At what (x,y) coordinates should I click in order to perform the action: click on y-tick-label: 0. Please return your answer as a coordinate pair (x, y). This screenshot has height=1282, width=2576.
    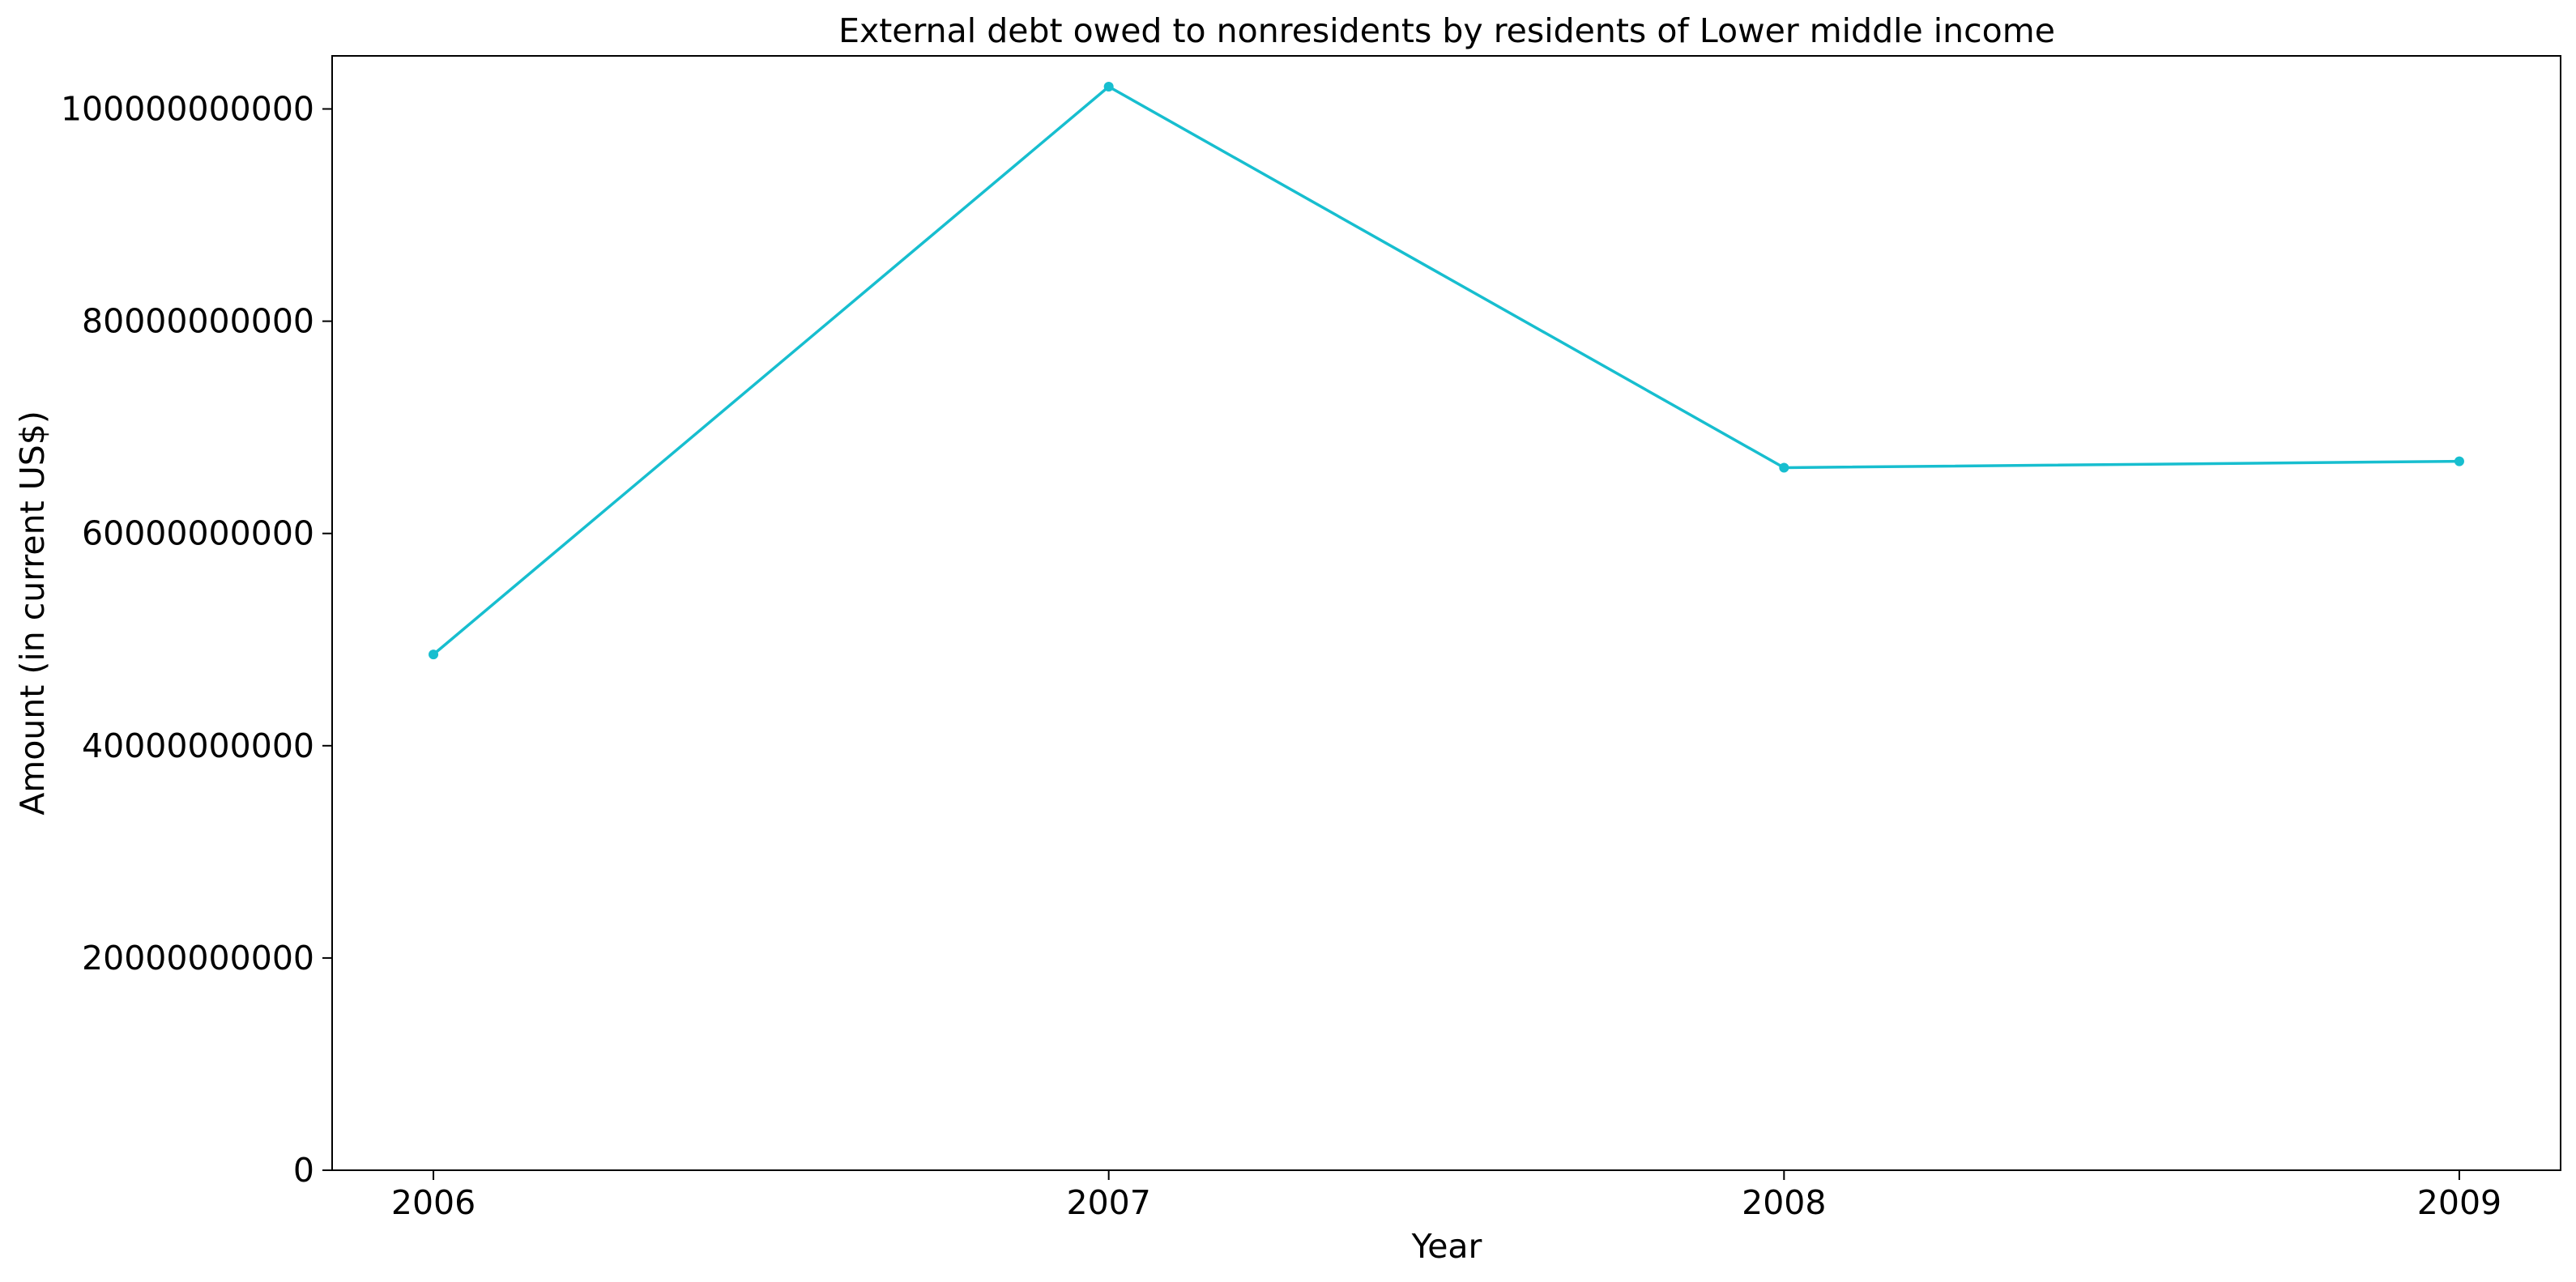
    Looking at the image, I should click on (303, 1170).